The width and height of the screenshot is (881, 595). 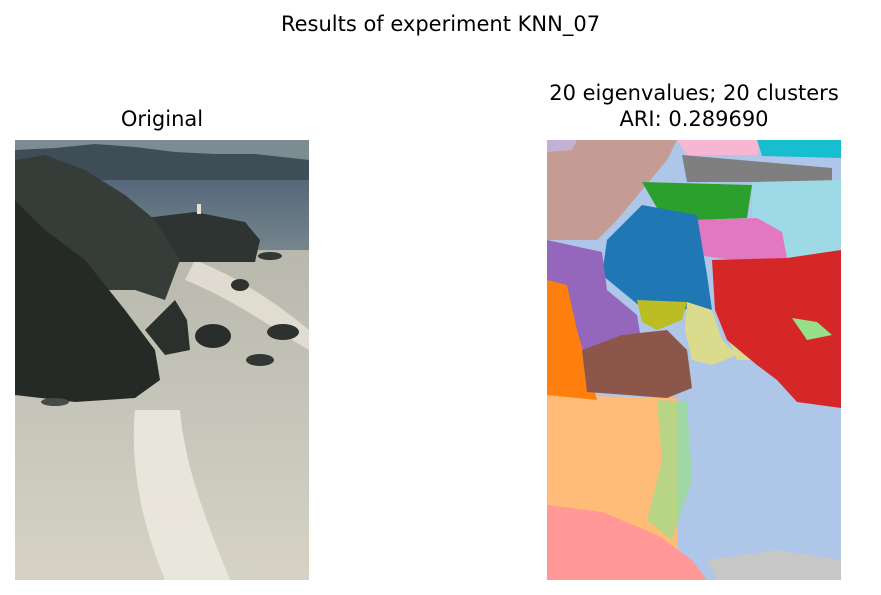 What do you see at coordinates (719, 147) in the screenshot?
I see `segment-light-pink` at bounding box center [719, 147].